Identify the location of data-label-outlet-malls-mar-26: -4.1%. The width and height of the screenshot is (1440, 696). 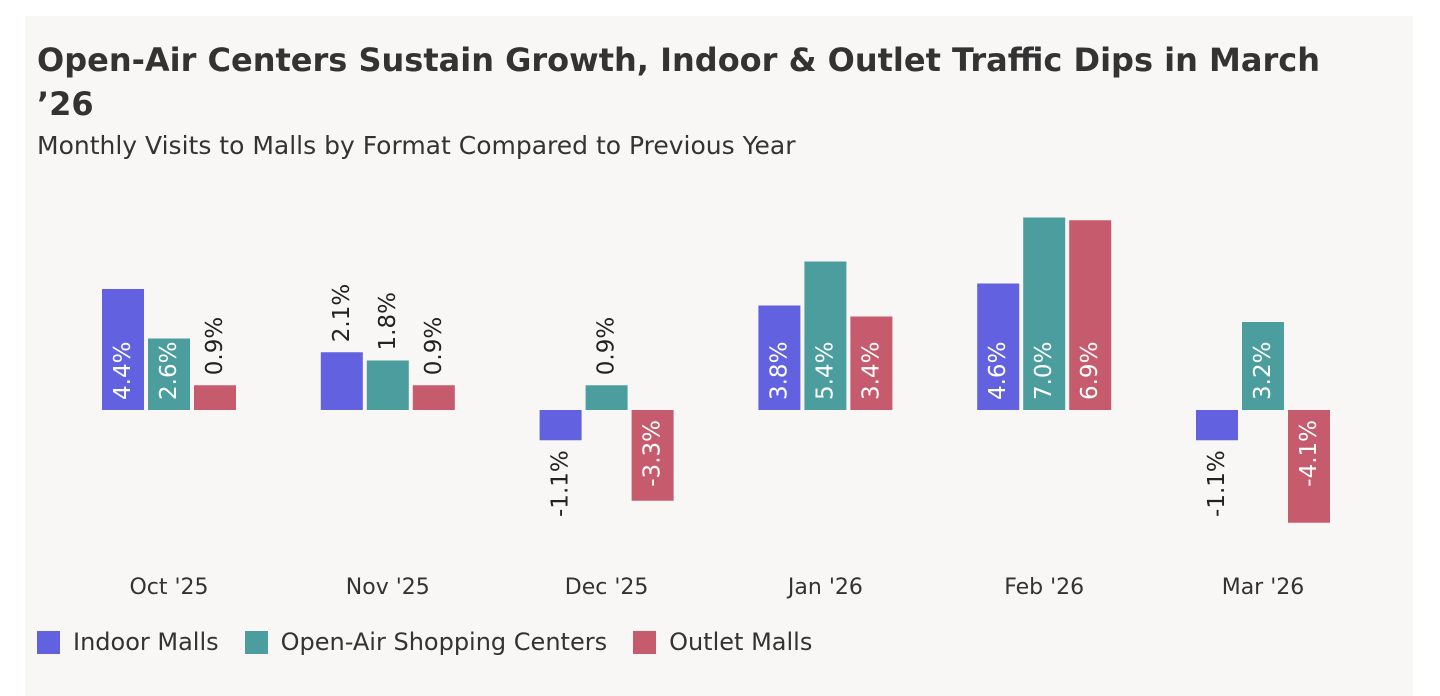
(1309, 453).